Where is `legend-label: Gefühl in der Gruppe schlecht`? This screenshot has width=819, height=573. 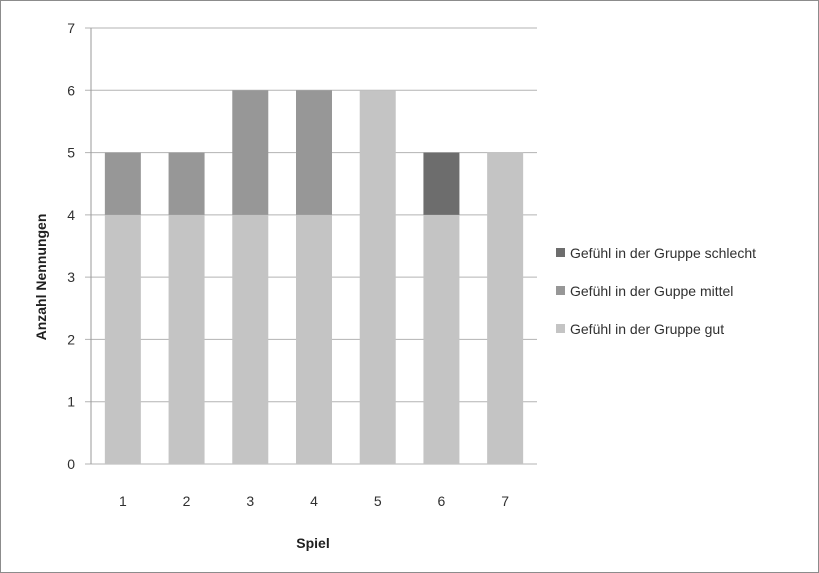
legend-label: Gefühl in der Gruppe schlecht is located at coordinates (663, 253).